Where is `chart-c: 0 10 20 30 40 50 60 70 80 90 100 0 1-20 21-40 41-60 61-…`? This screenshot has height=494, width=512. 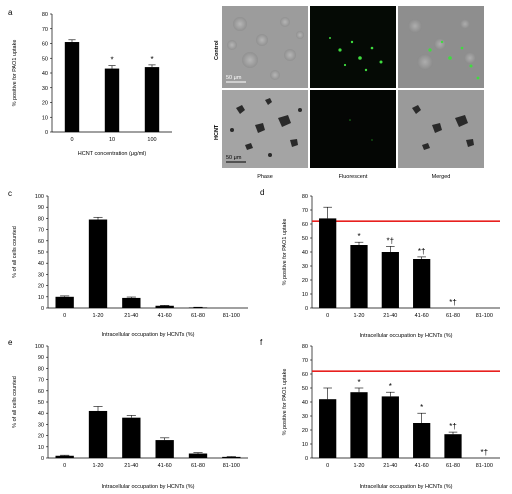 chart-c: 0 10 20 30 40 50 60 70 80 90 100 0 1-20 21-40 41-60 61-… is located at coordinates (130, 266).